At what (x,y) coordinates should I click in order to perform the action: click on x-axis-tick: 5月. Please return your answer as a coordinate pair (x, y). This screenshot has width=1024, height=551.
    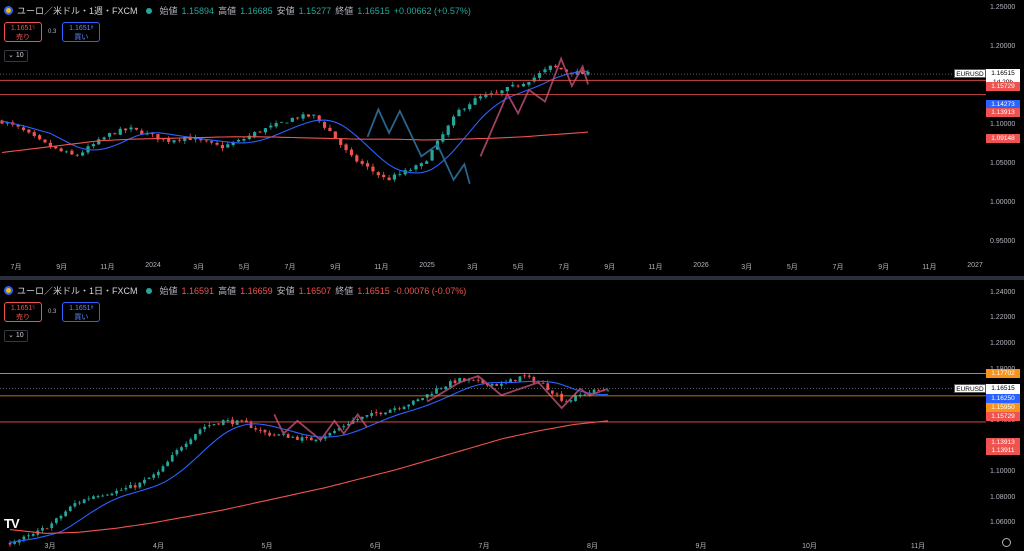
    Looking at the image, I should click on (518, 267).